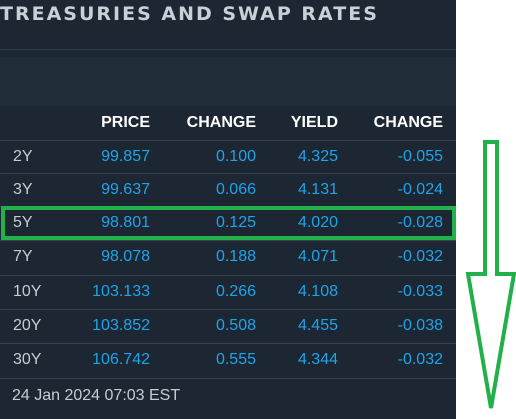  What do you see at coordinates (228, 378) in the screenshot?
I see `footer-divider` at bounding box center [228, 378].